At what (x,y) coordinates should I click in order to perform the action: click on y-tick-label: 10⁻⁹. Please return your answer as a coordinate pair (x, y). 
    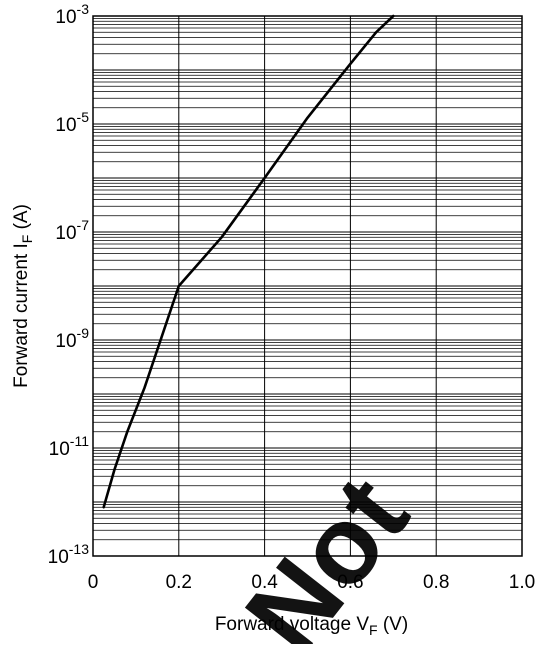
    Looking at the image, I should click on (72, 338).